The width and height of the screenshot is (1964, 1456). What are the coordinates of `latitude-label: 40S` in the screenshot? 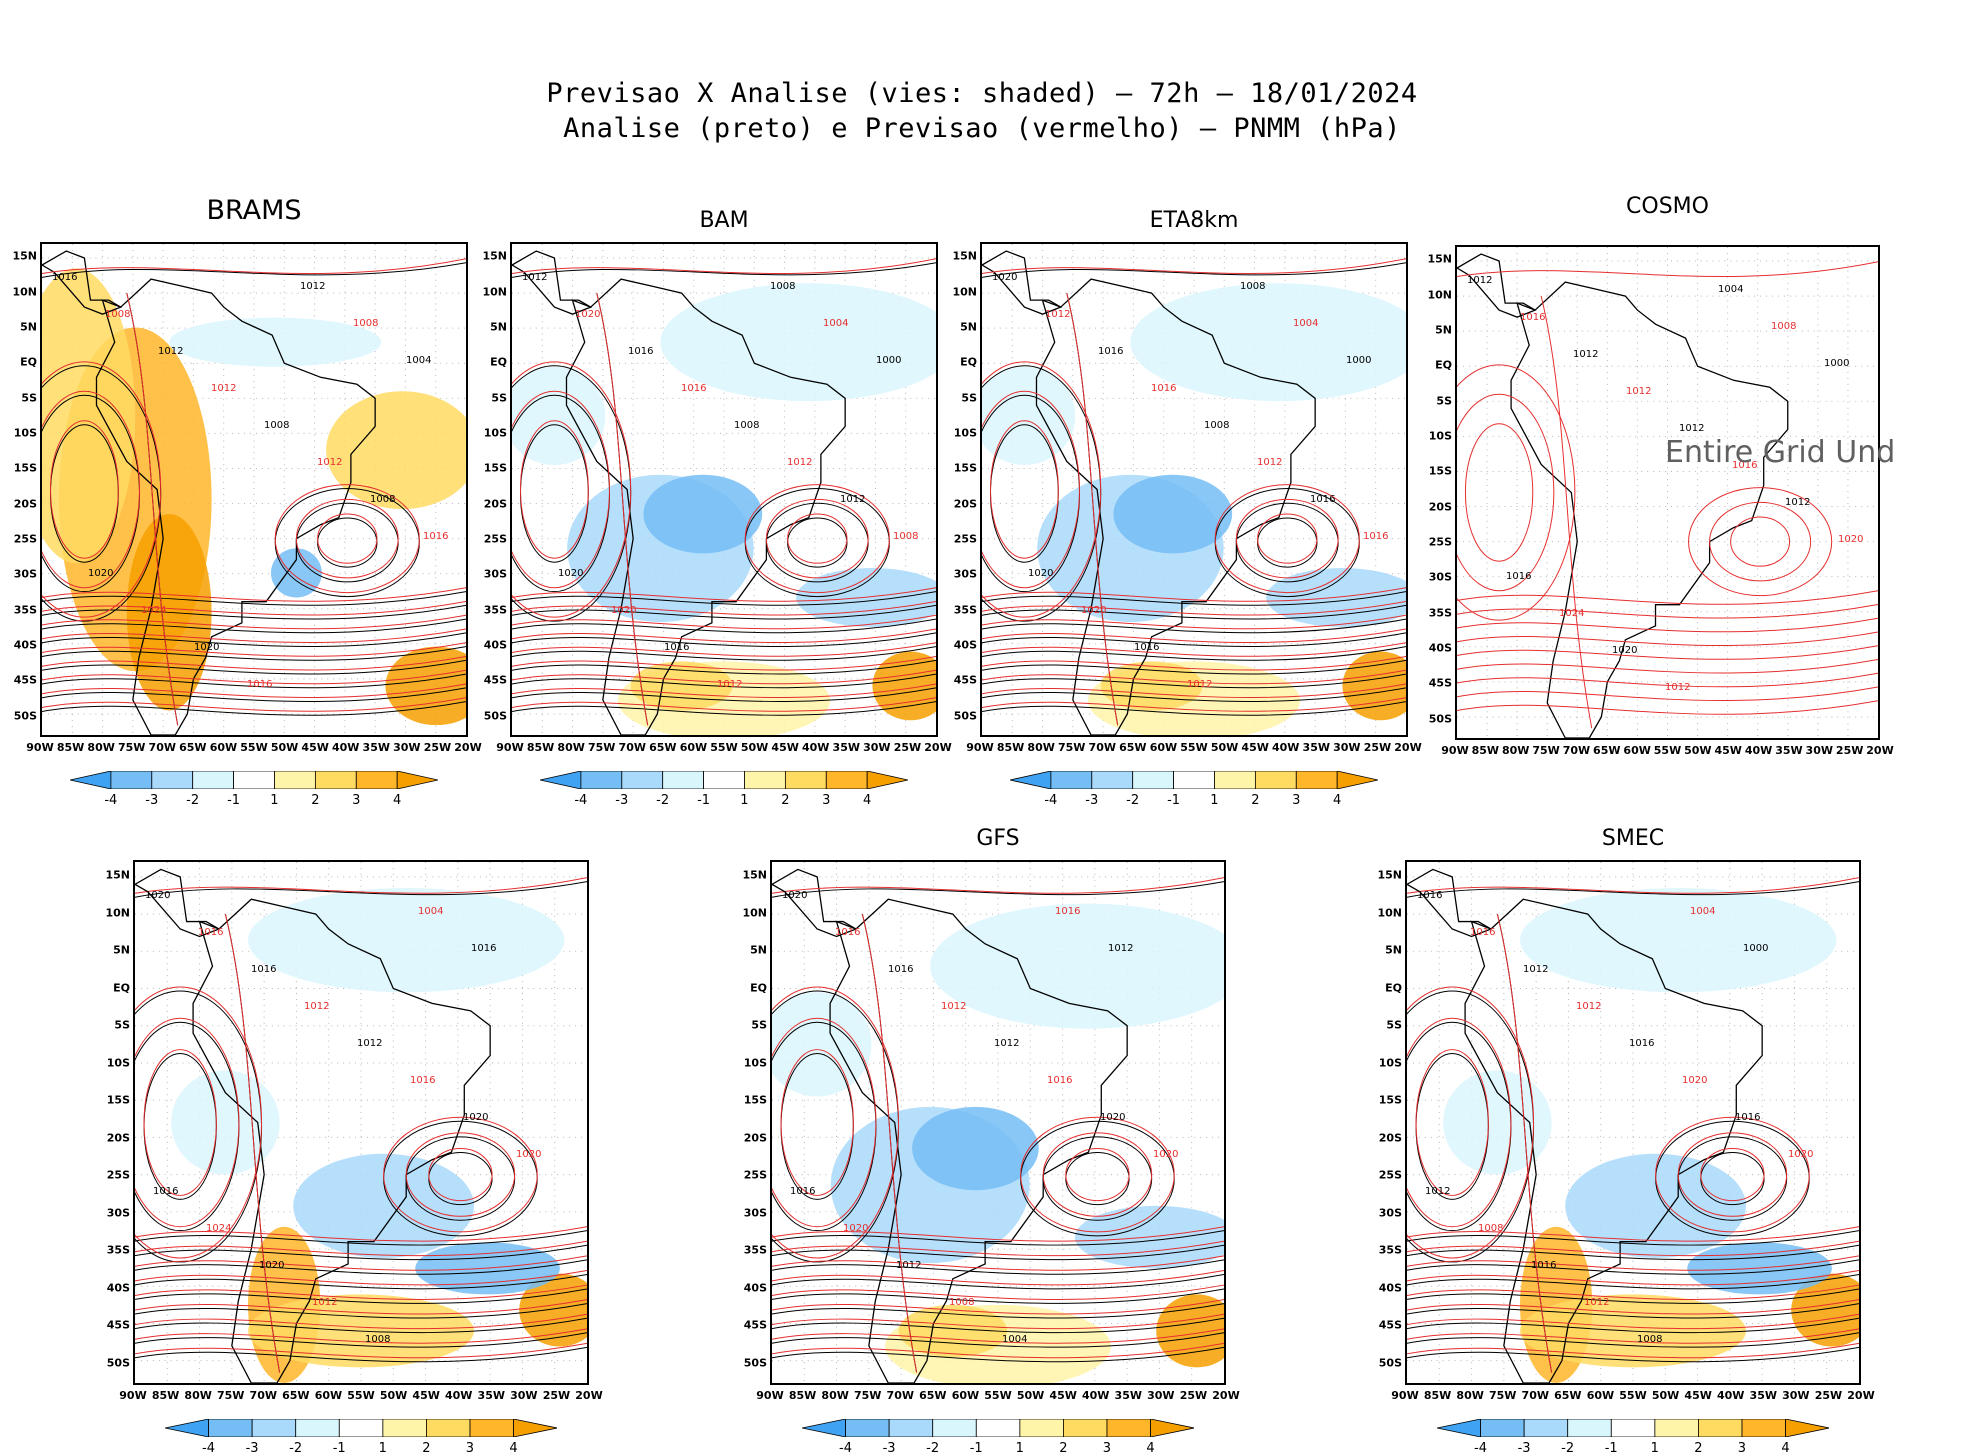 It's located at (118, 1287).